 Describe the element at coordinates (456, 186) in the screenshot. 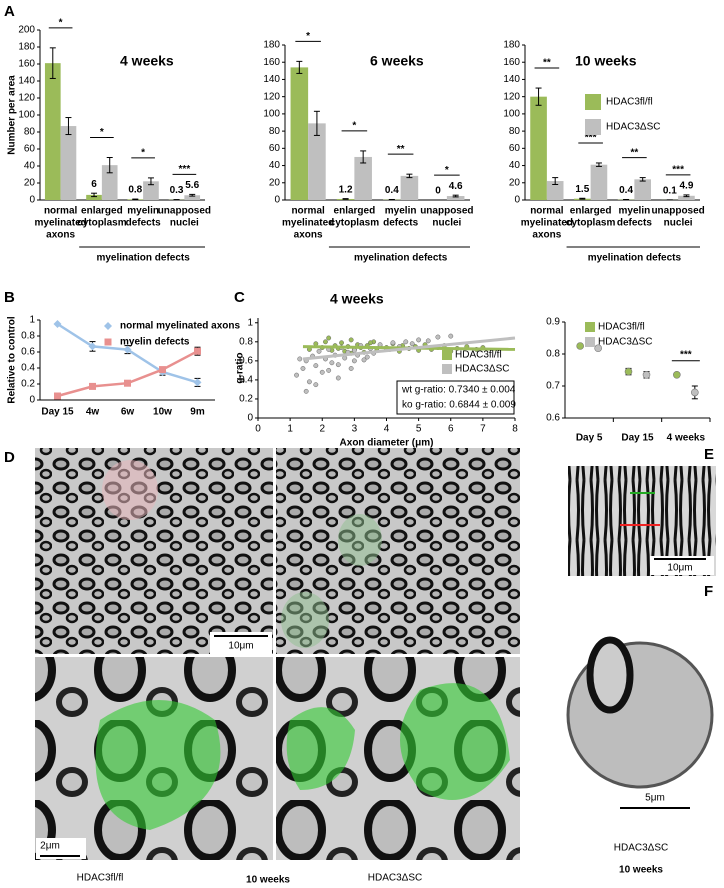

I see `value-label: 4.6` at that location.